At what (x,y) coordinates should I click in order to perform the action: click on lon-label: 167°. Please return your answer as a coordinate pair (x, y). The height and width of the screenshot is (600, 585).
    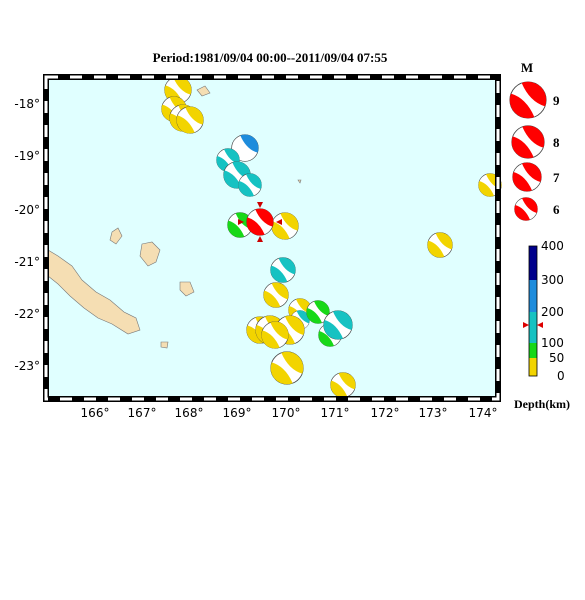
    Looking at the image, I should click on (142, 413).